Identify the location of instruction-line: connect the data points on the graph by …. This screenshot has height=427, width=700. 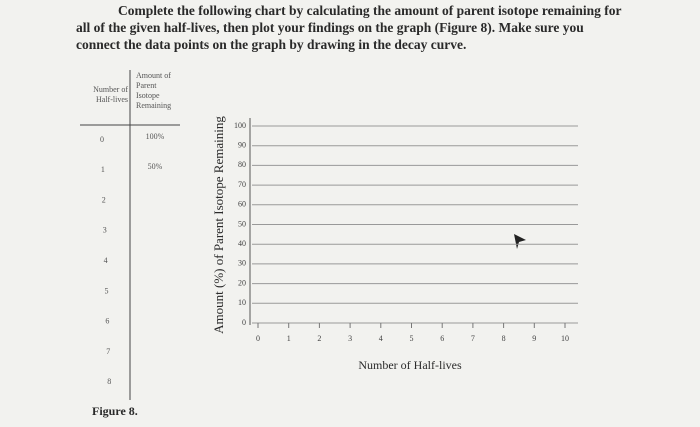
(271, 44).